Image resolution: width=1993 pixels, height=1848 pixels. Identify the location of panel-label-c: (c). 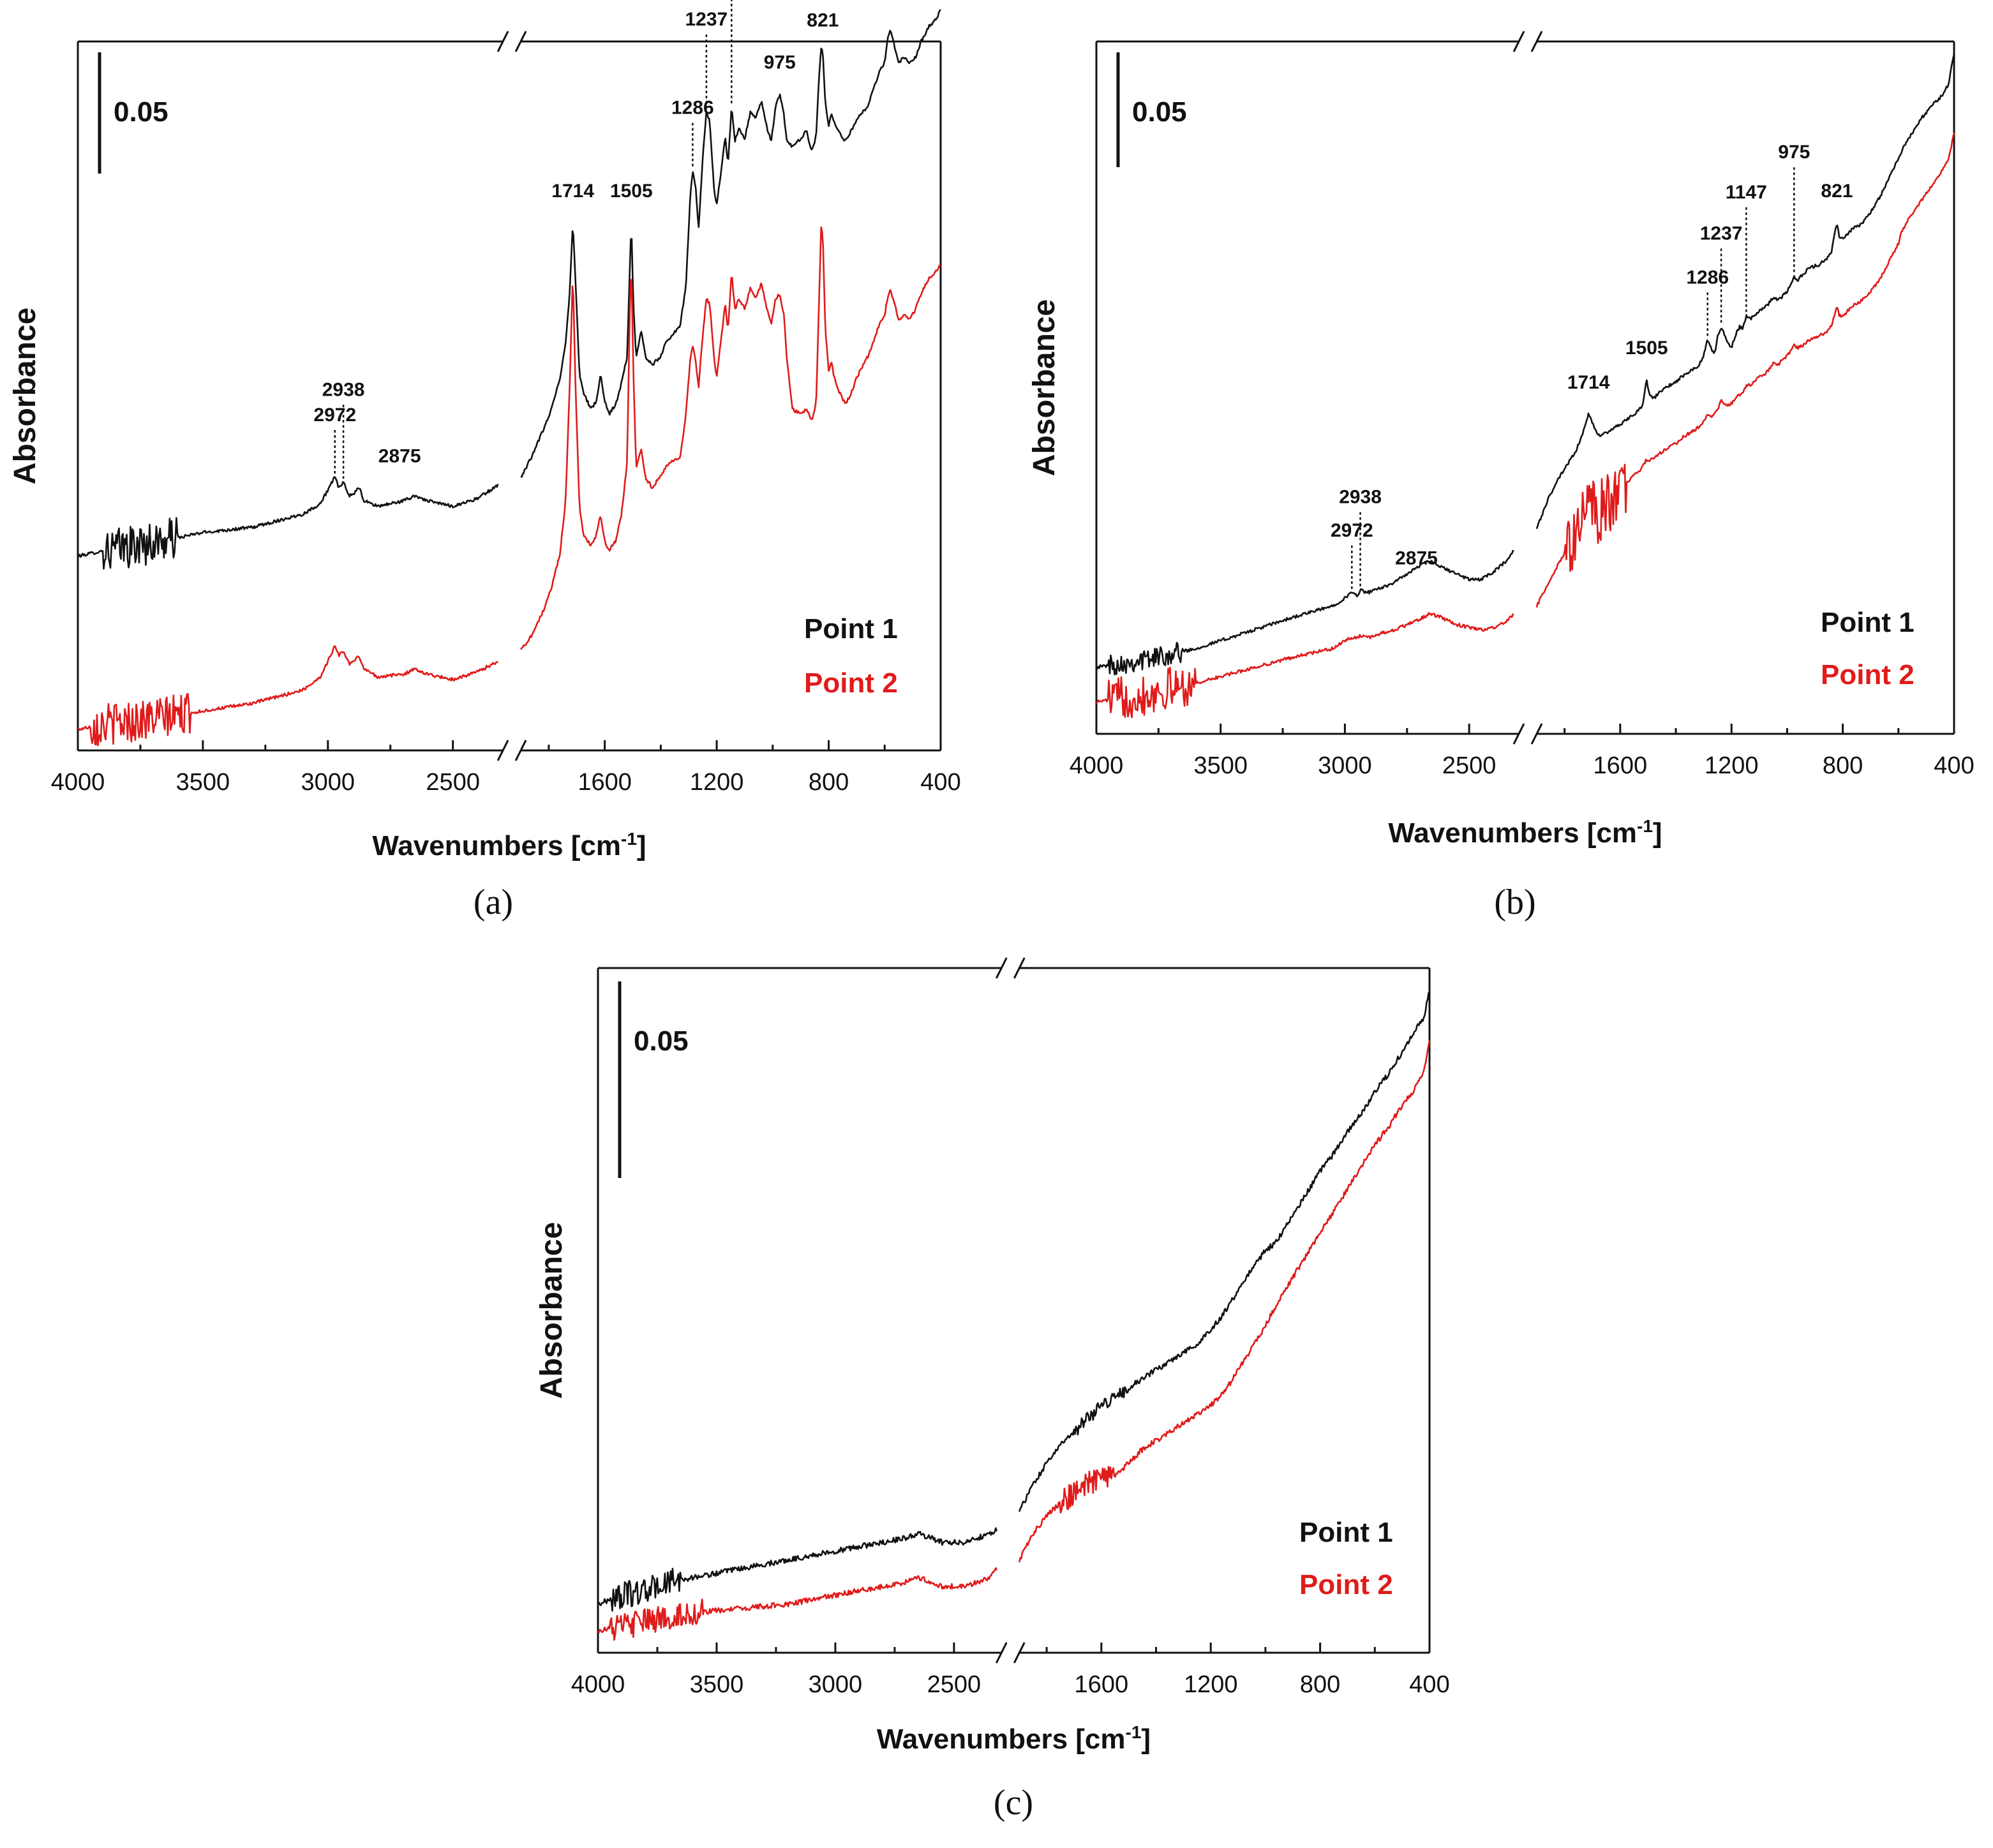
(1013, 1802).